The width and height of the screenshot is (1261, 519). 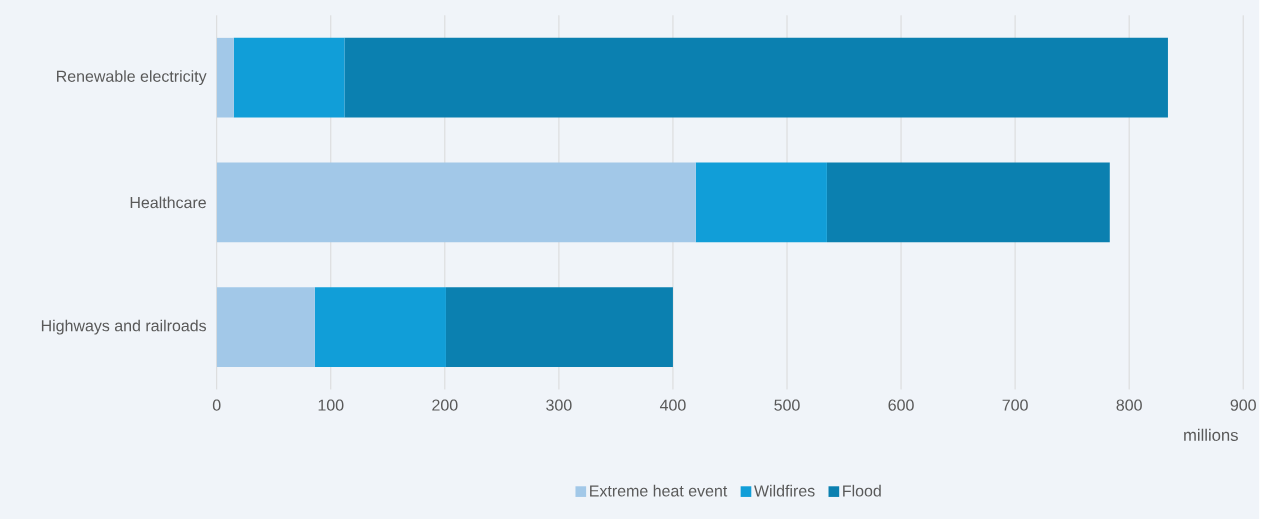 I want to click on x-tick-label: 0, so click(x=216, y=405).